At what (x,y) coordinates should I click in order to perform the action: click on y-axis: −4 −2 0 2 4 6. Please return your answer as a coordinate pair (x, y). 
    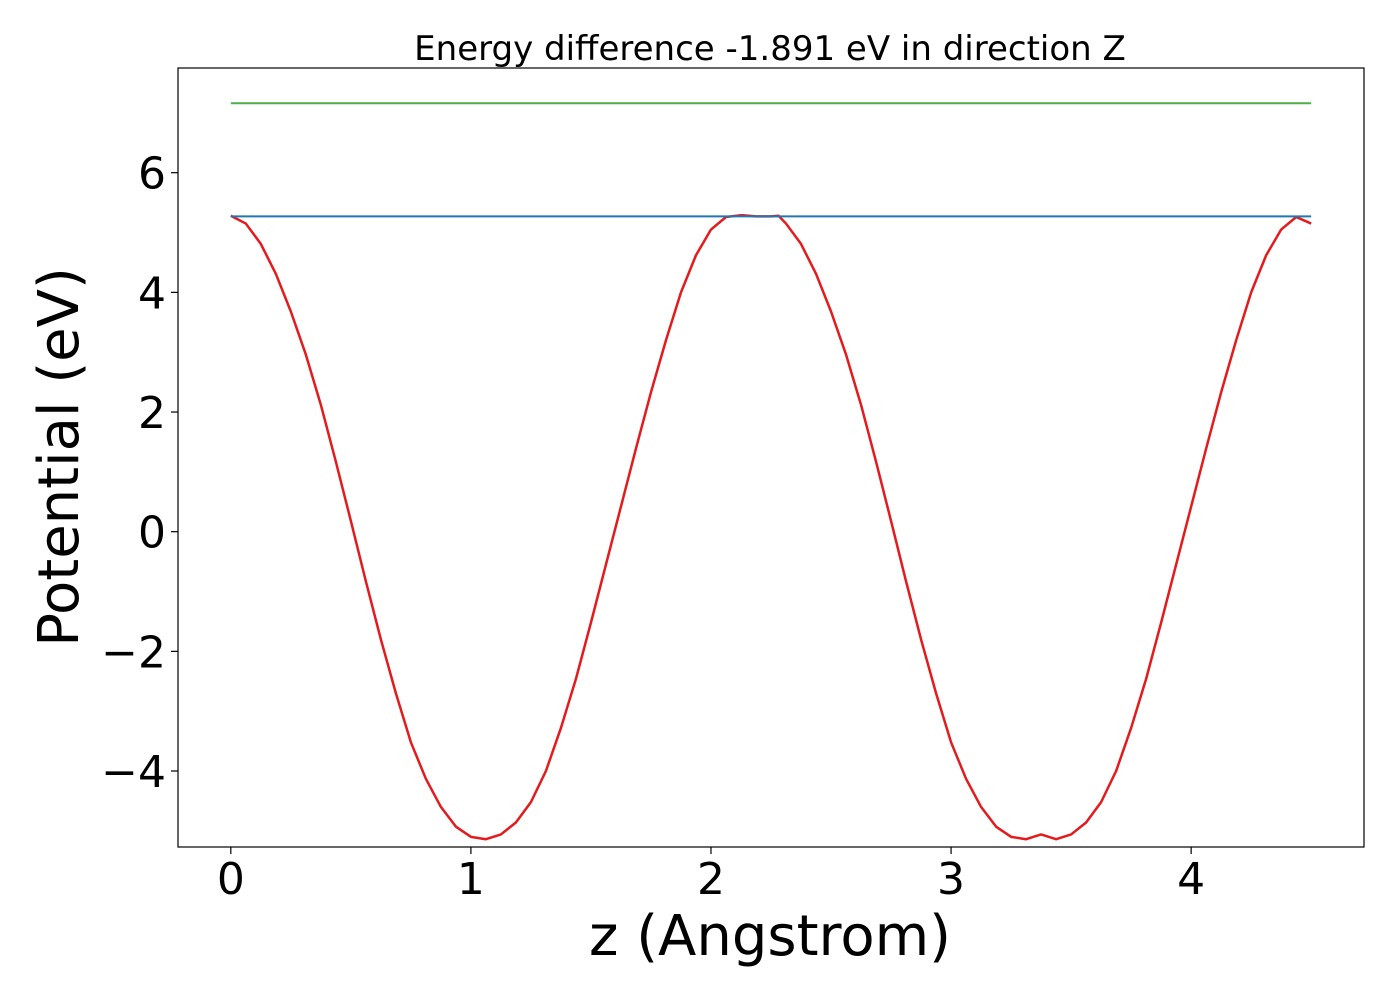
    Looking at the image, I should click on (139, 473).